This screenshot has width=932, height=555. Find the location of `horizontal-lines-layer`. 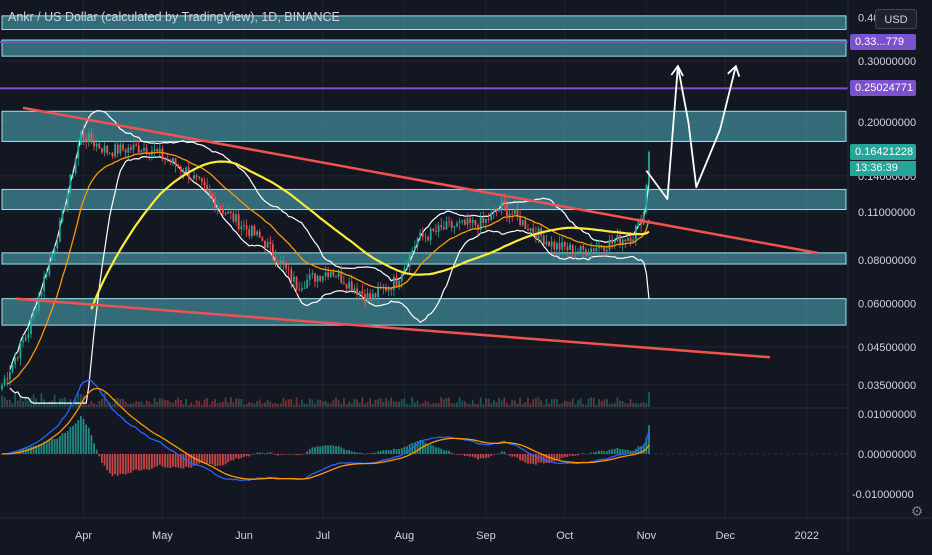

horizontal-lines-layer is located at coordinates (424, 65).